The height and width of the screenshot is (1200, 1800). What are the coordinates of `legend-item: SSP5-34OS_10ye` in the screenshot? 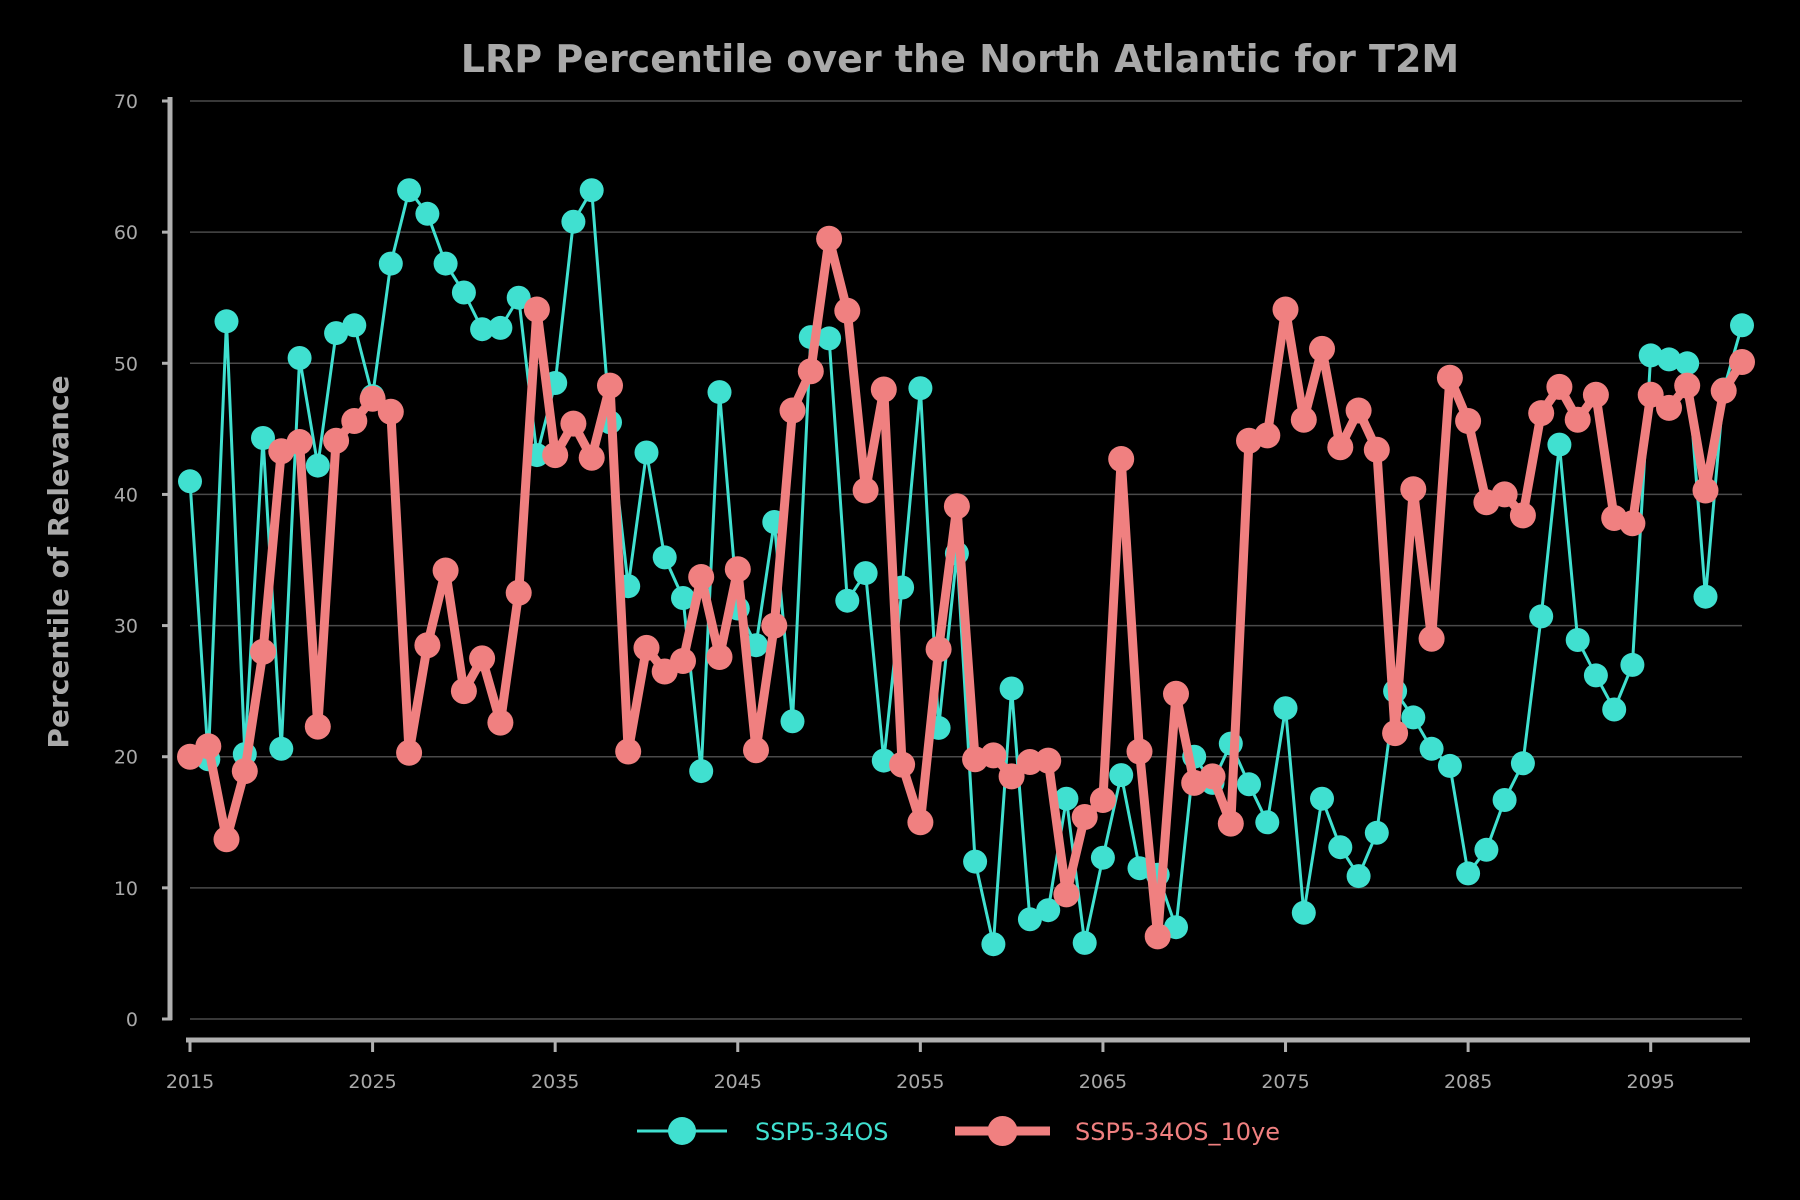 It's located at (1117, 1131).